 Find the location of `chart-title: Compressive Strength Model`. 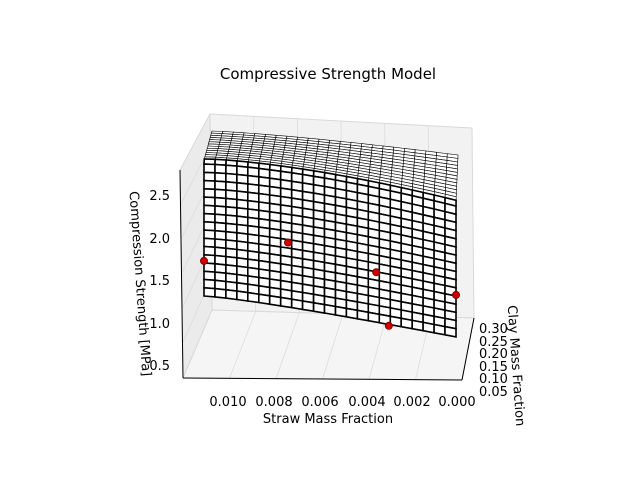

chart-title: Compressive Strength Model is located at coordinates (328, 74).